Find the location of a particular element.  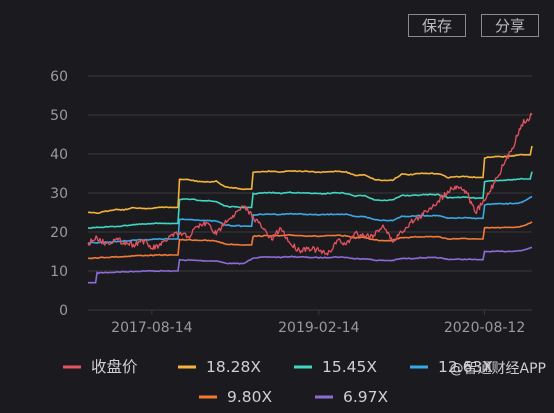

y-tick-label: 20 is located at coordinates (59, 233).